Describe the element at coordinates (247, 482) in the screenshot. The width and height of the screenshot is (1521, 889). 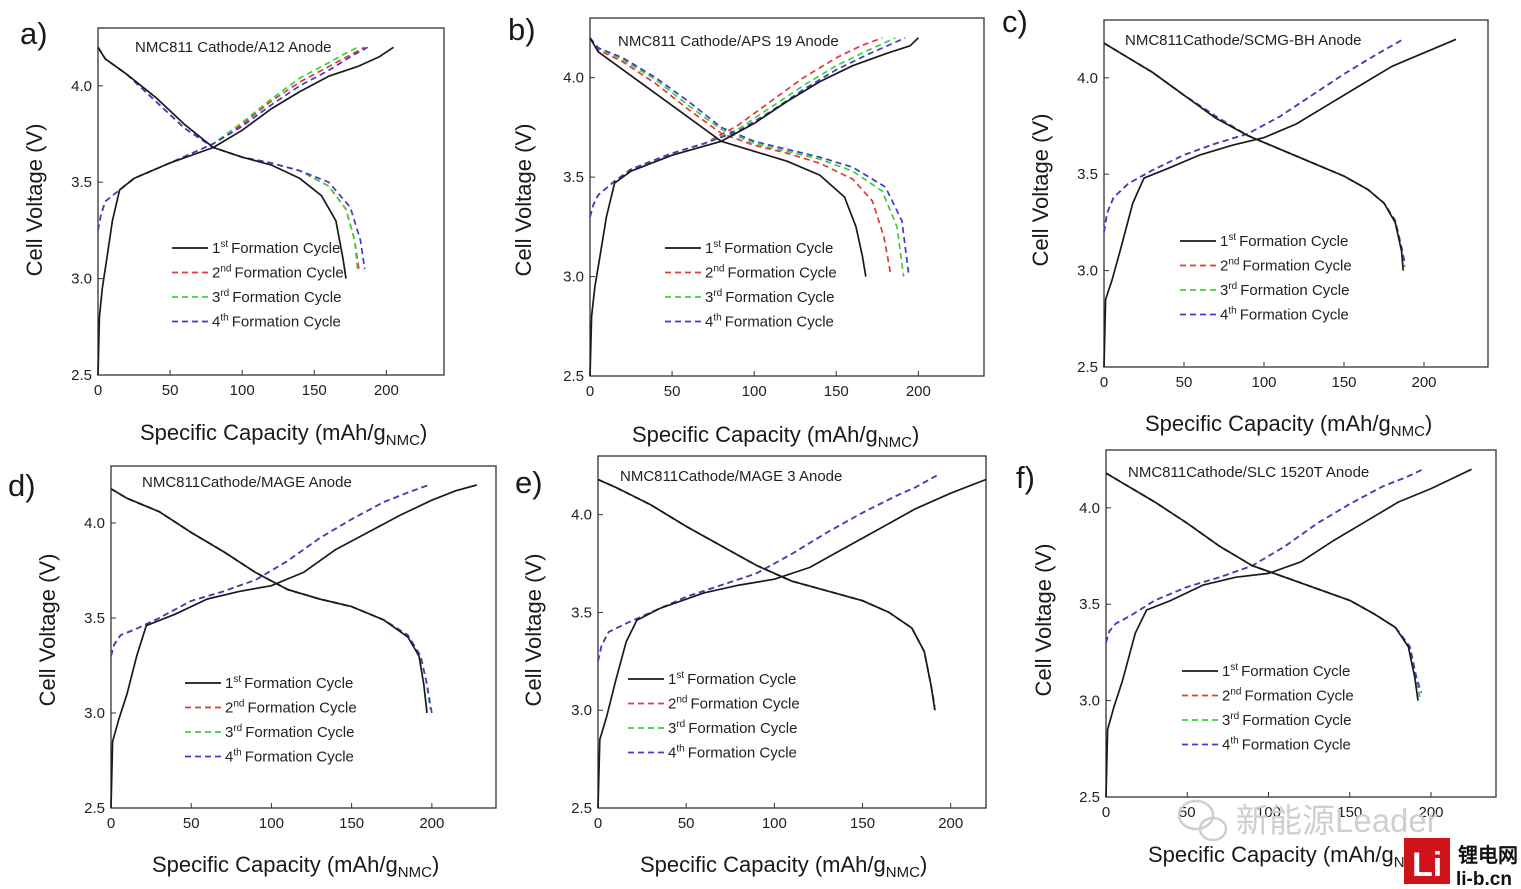
I see `chart-title: NMC811Cathode/MAGE Anode` at that location.